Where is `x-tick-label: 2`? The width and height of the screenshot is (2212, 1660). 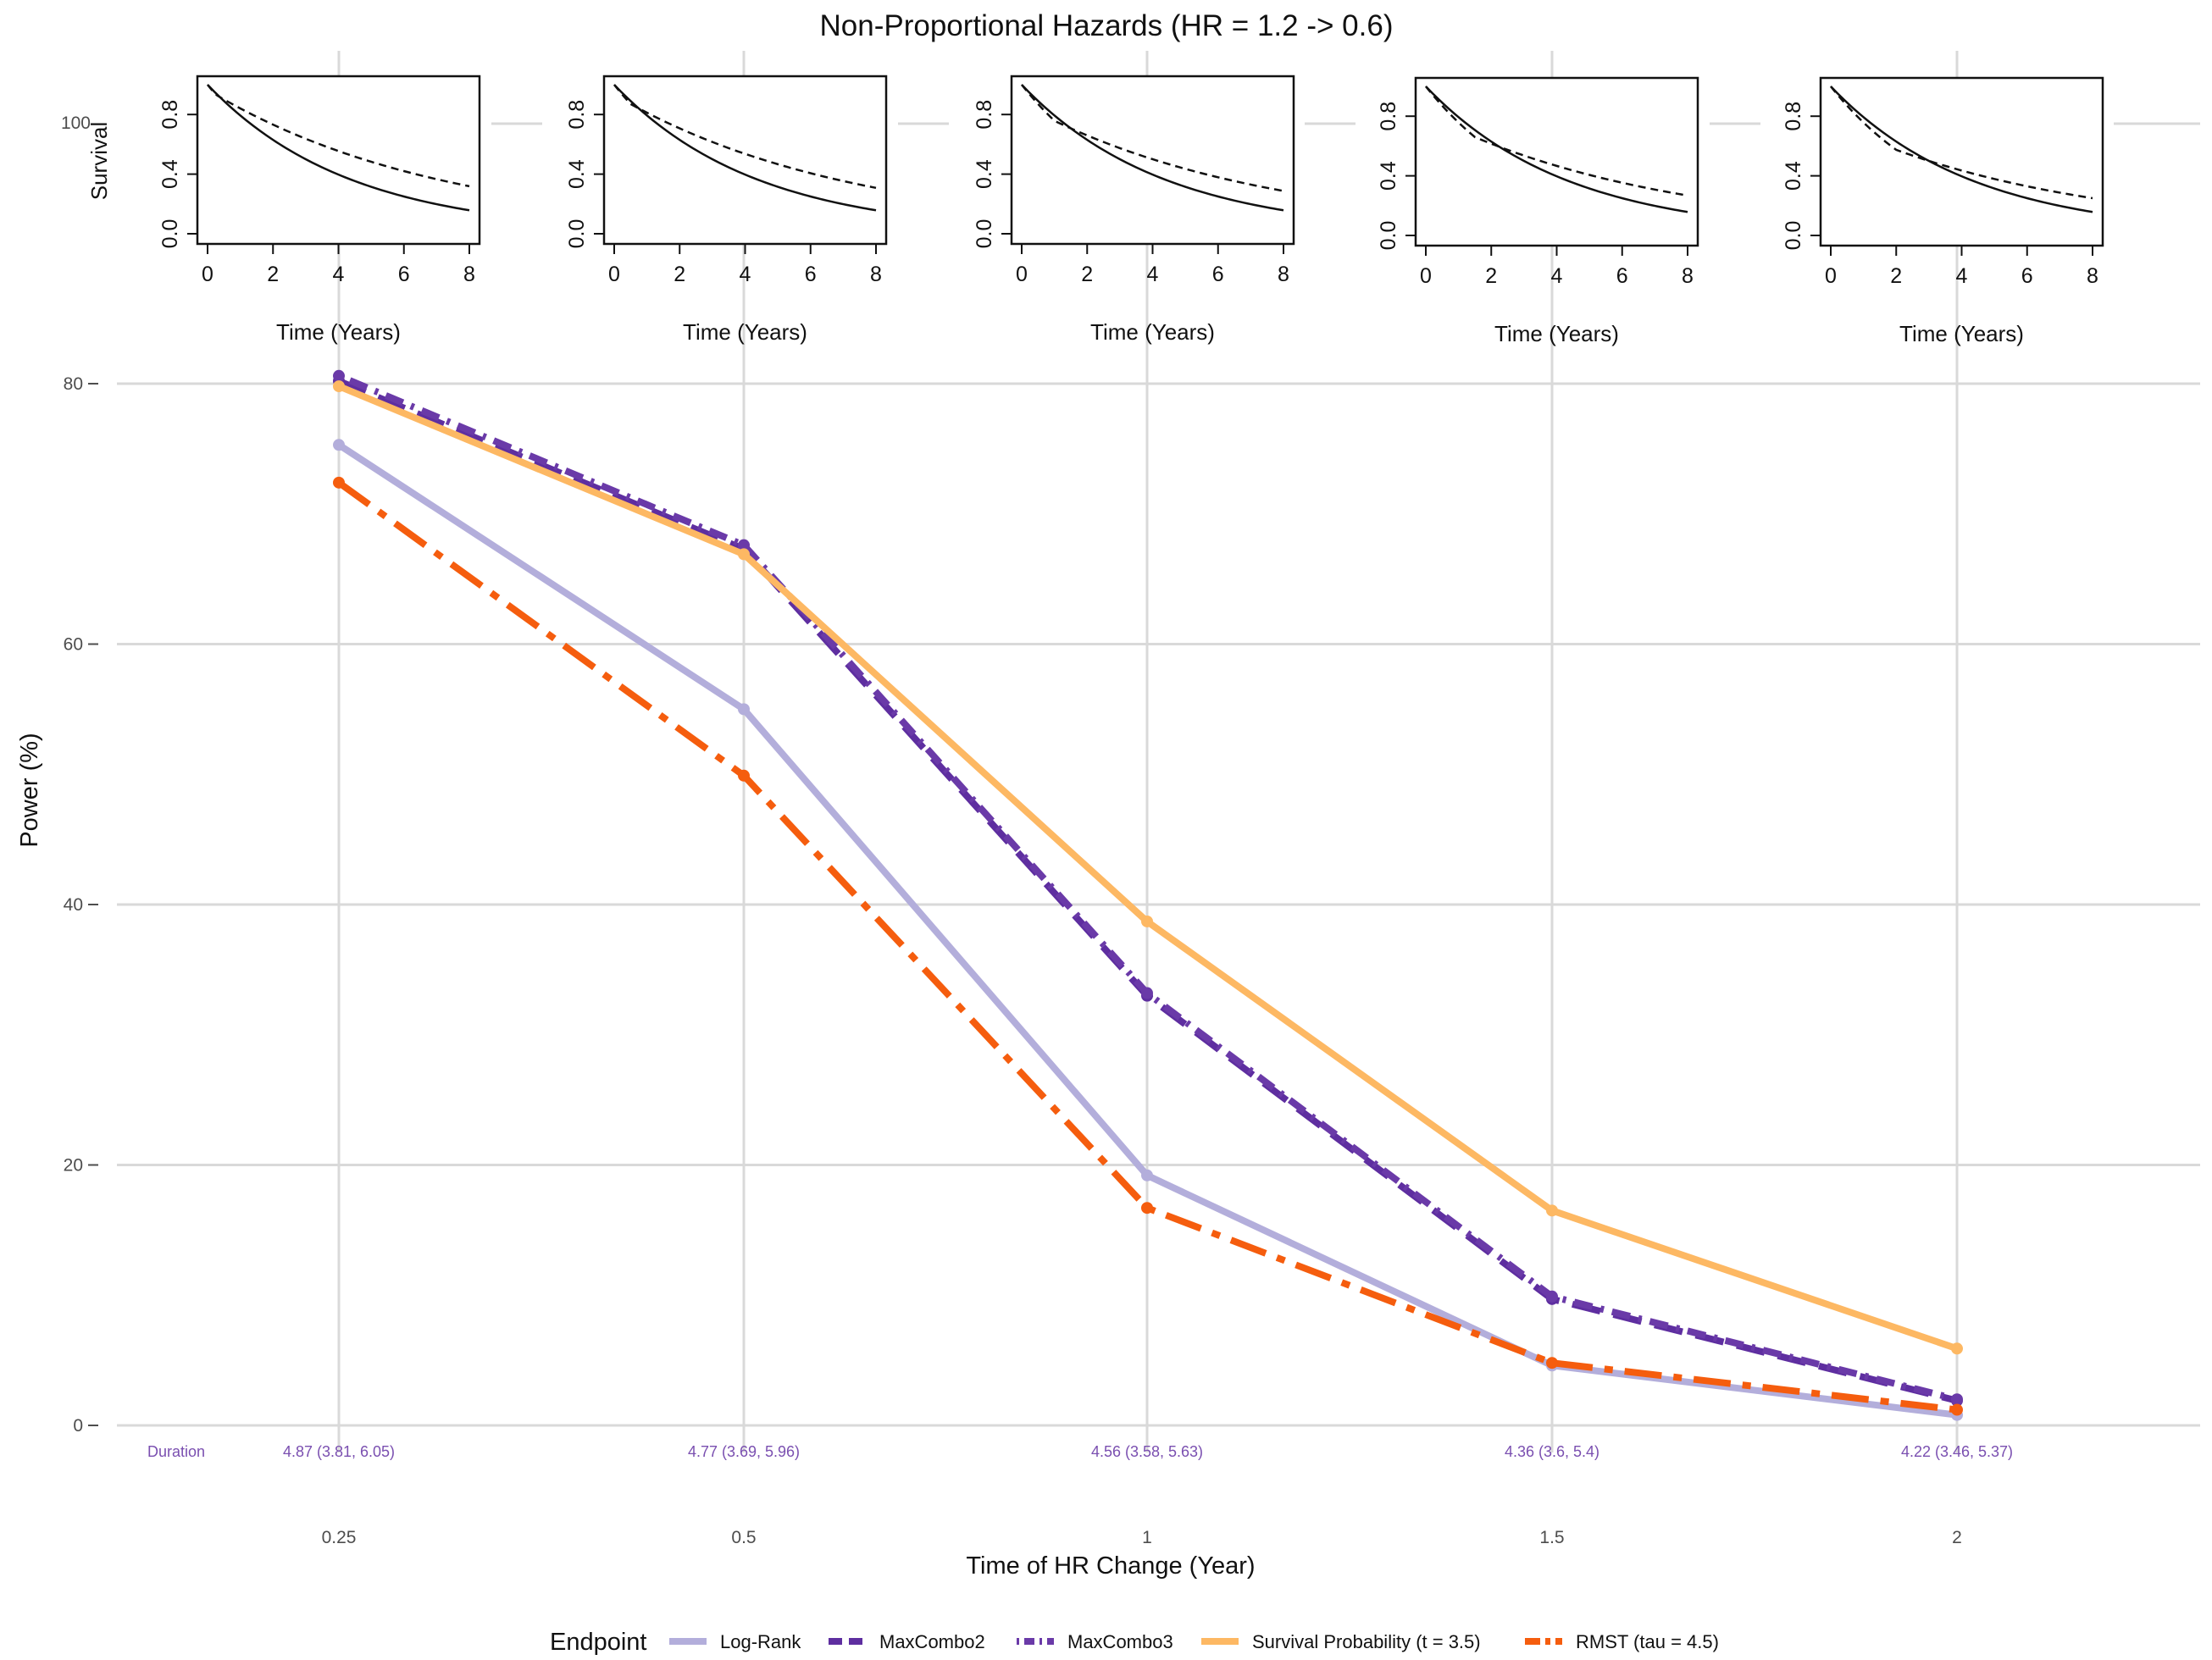
x-tick-label: 2 is located at coordinates (1957, 1537).